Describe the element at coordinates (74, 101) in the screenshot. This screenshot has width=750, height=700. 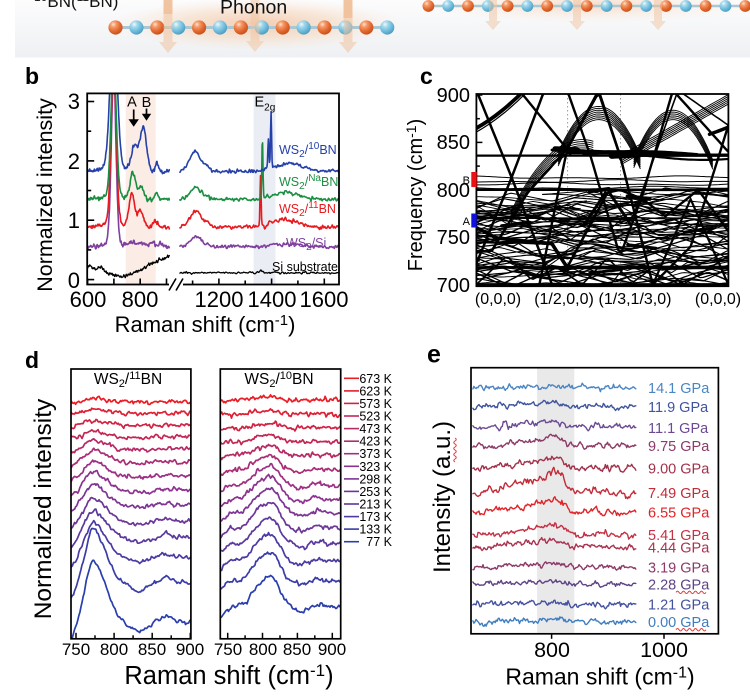
I see `svg-text: 3` at that location.